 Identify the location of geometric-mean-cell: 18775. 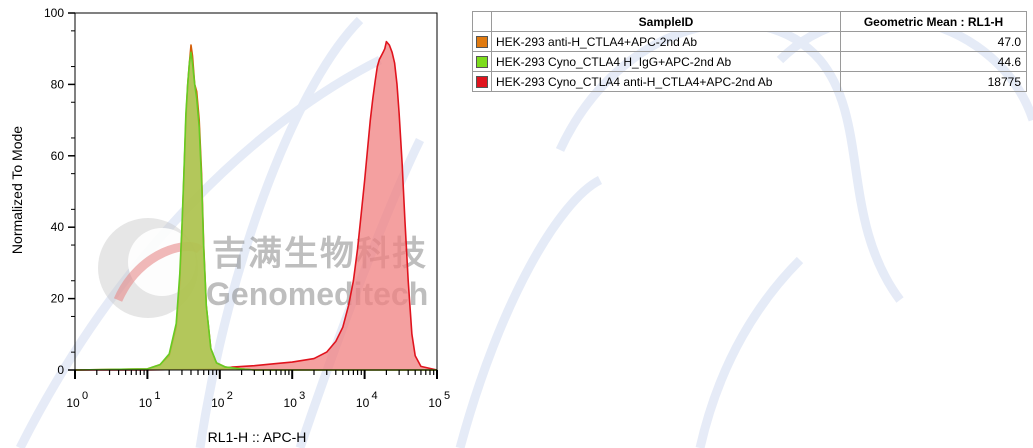
(933, 81).